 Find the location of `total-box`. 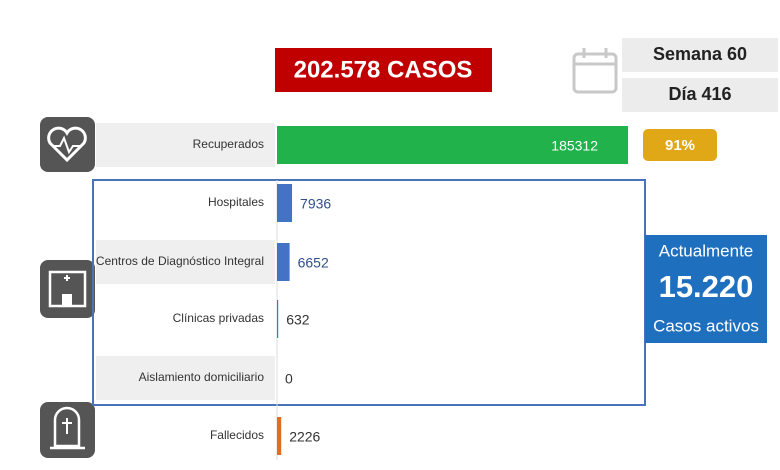

total-box is located at coordinates (383, 70).